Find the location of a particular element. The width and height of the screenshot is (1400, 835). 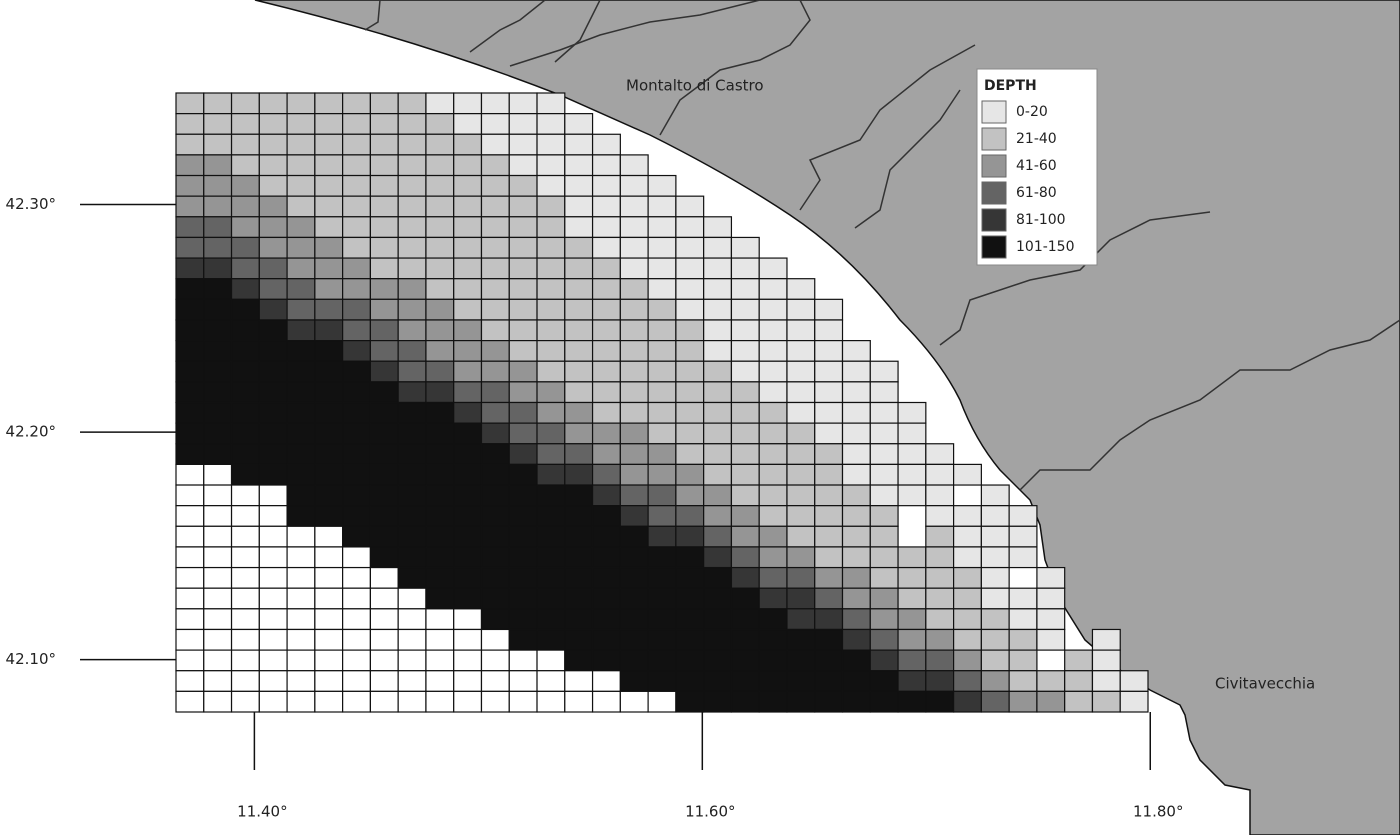

legend-label: 61-80 is located at coordinates (1036, 193).